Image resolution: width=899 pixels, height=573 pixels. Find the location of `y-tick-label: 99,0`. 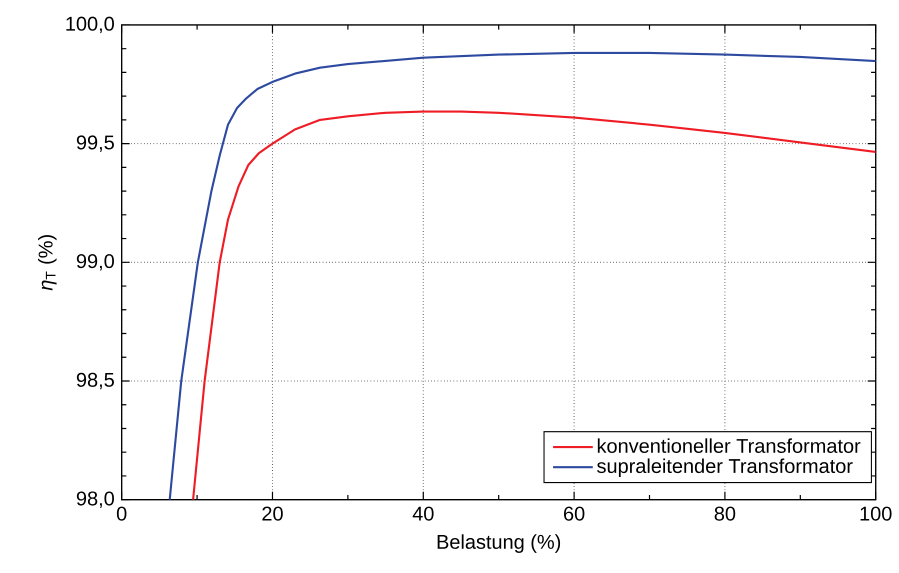

y-tick-label: 99,0 is located at coordinates (95, 262).